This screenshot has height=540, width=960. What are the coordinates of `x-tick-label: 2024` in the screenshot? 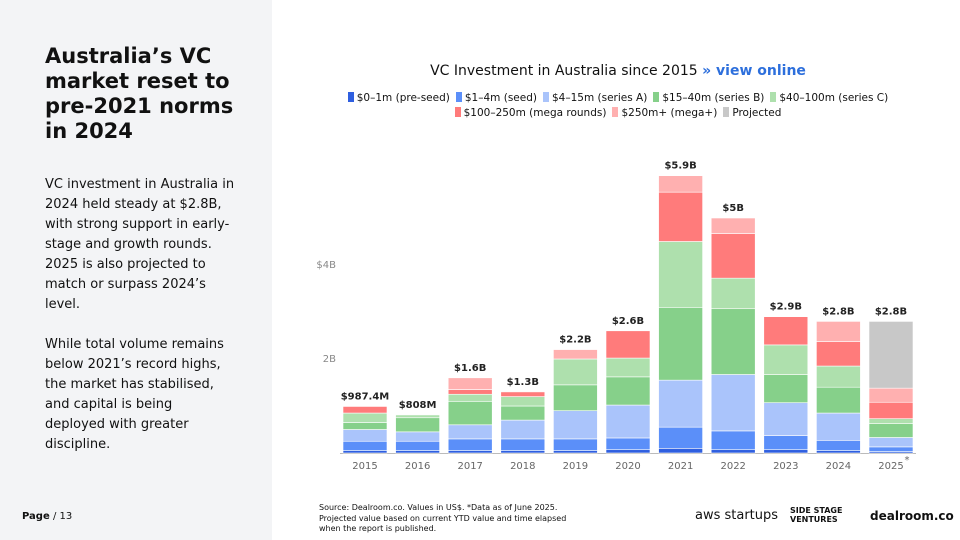 It's located at (838, 466).